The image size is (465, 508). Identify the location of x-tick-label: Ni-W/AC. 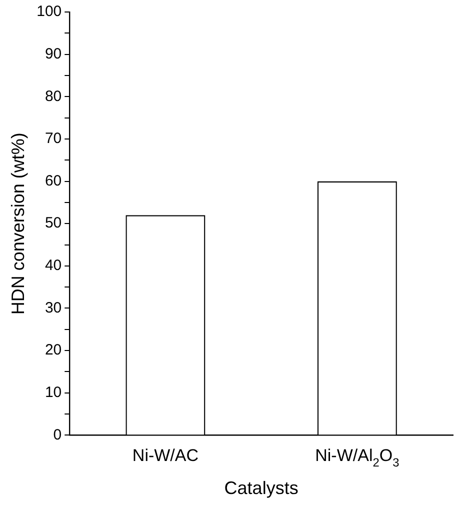
(165, 456).